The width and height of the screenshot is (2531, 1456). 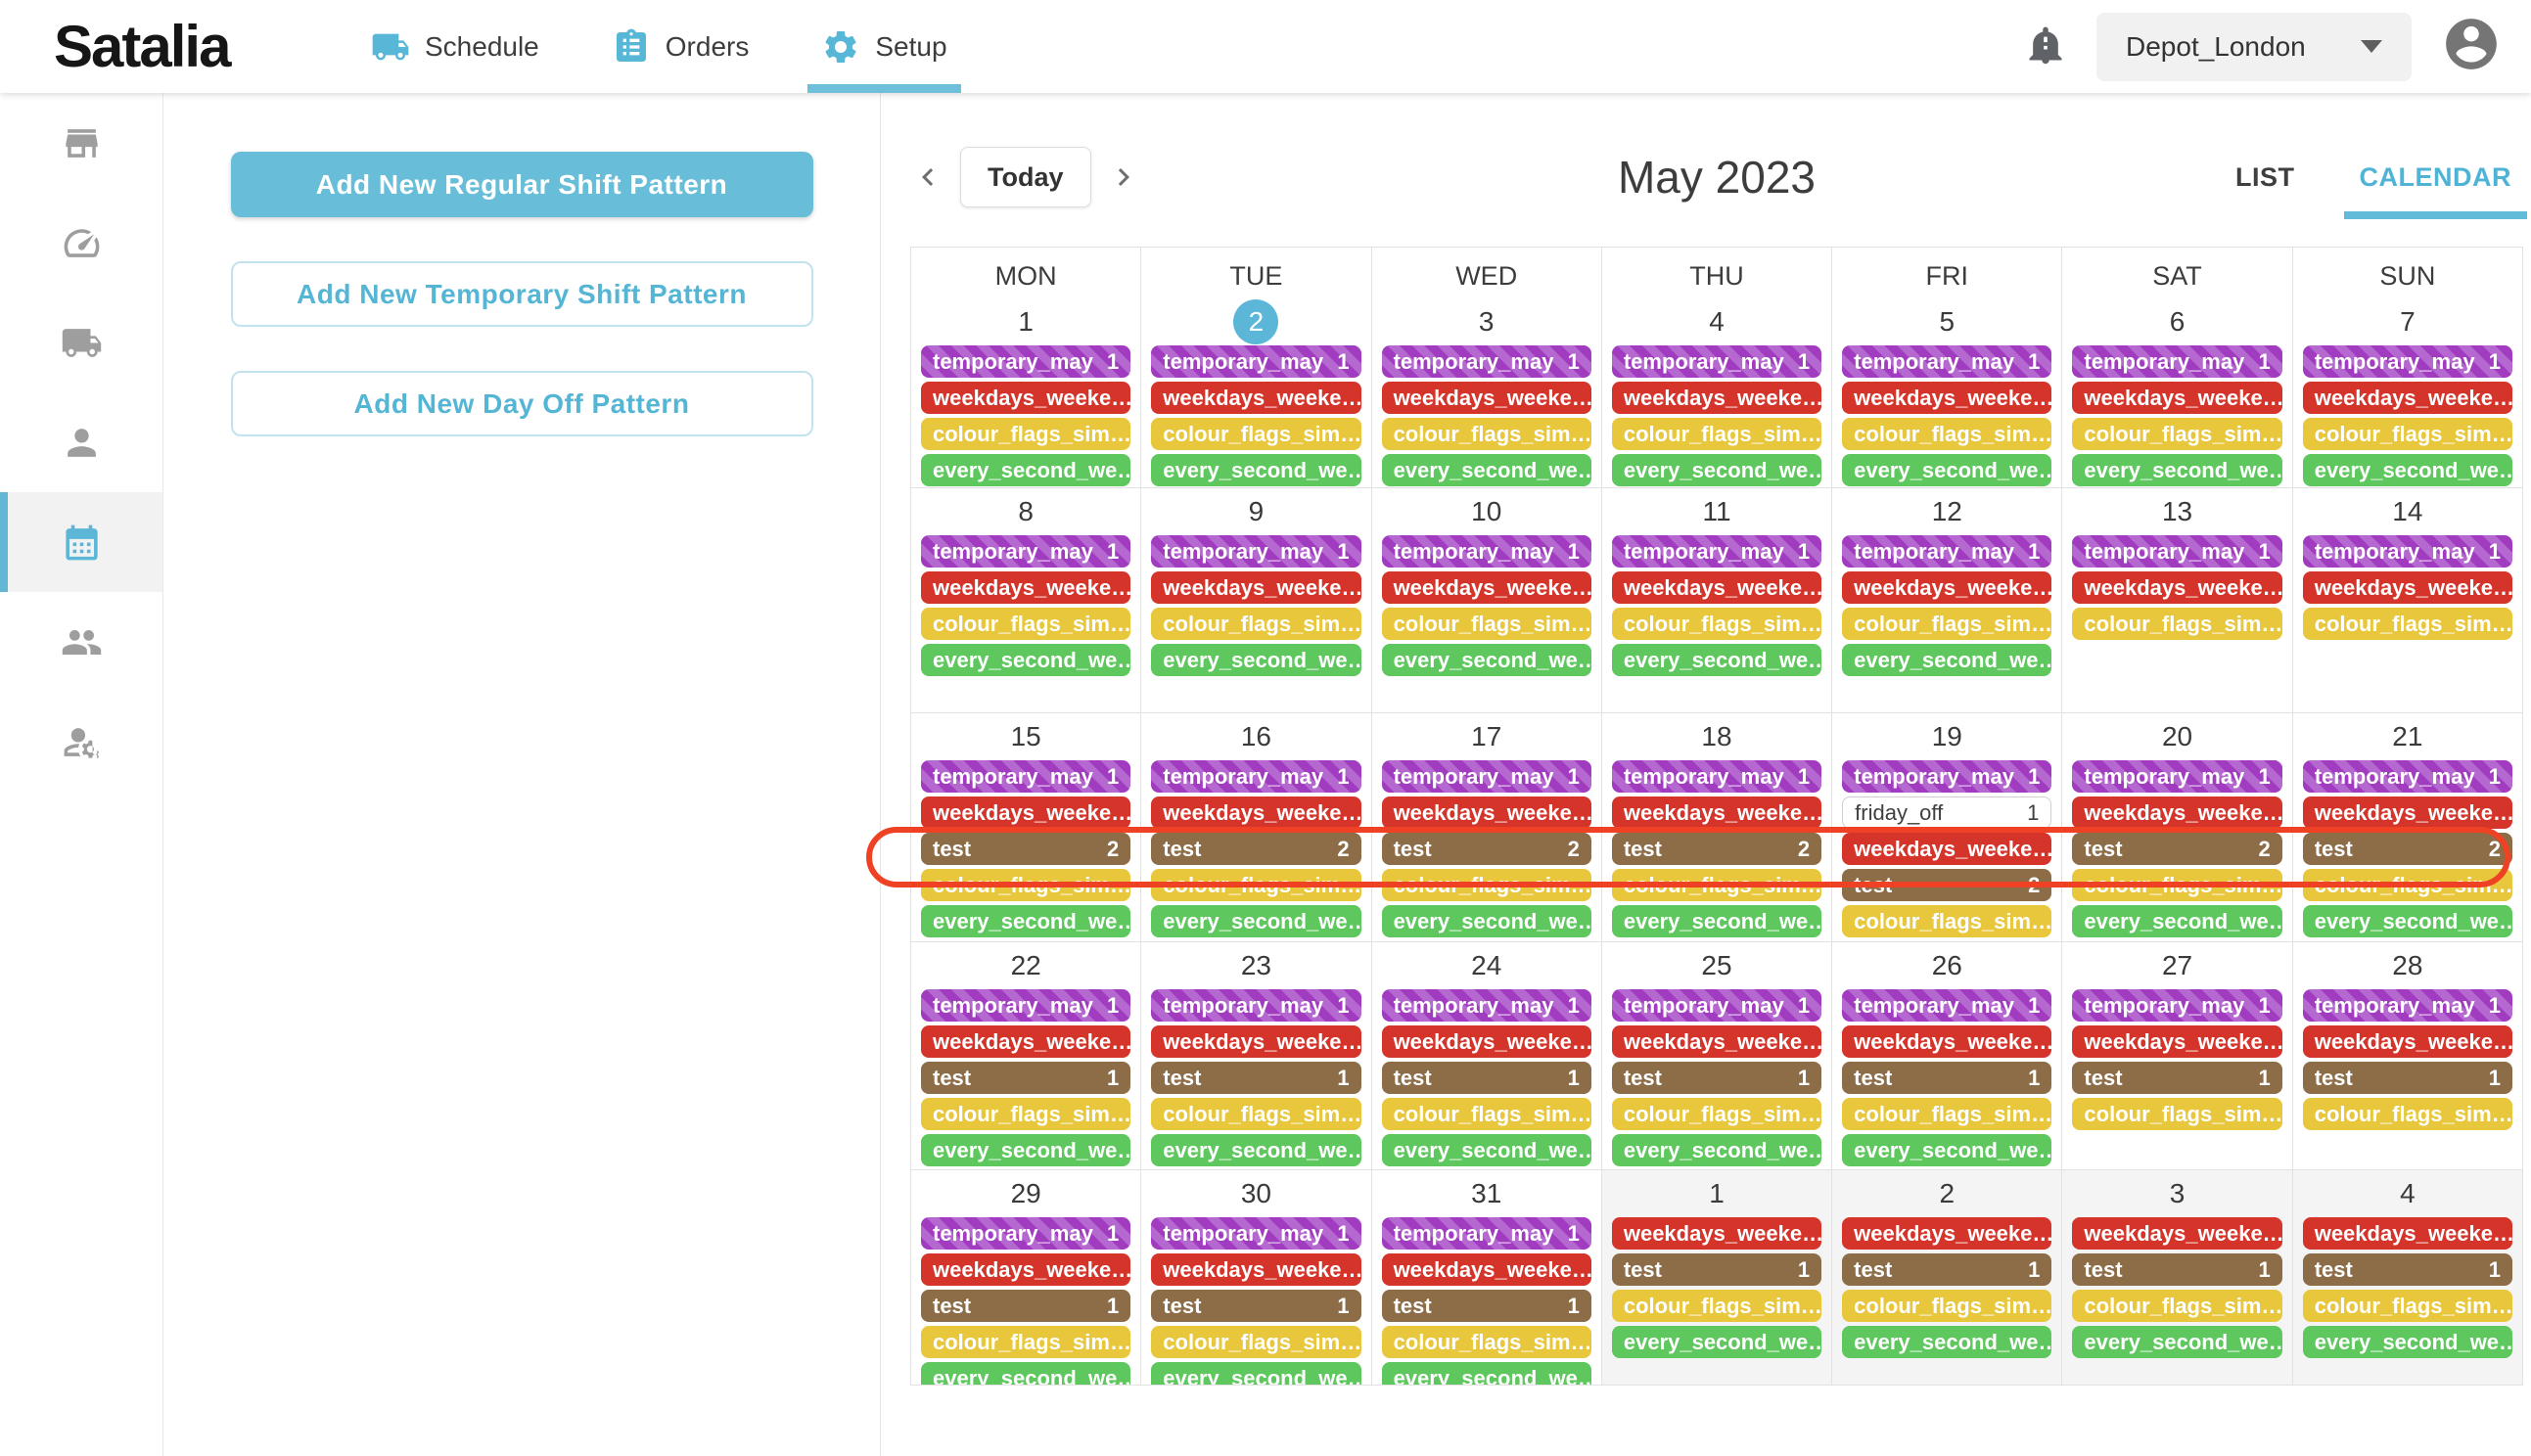 What do you see at coordinates (884, 46) in the screenshot?
I see `nav-item-setup: Setup` at bounding box center [884, 46].